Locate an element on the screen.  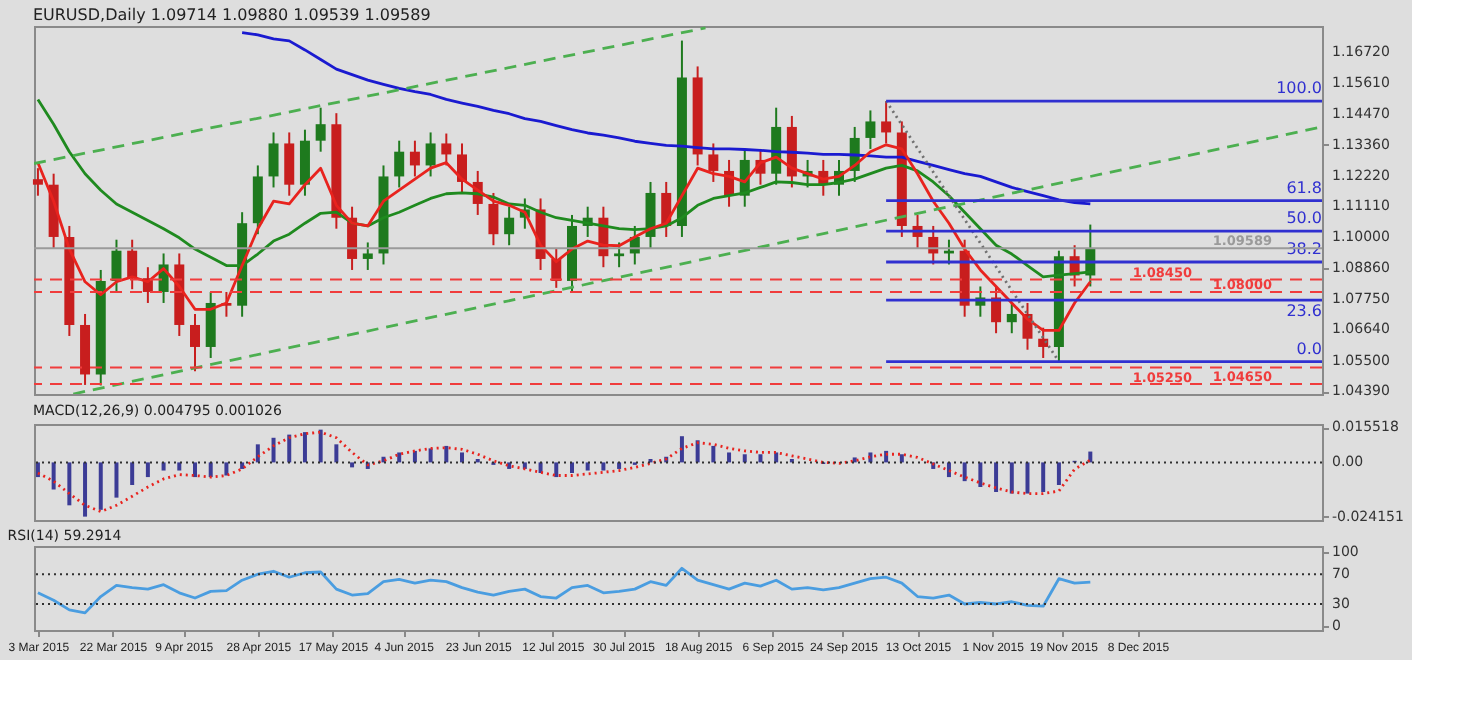
series-label: 23.6 is located at coordinates (1304, 311).